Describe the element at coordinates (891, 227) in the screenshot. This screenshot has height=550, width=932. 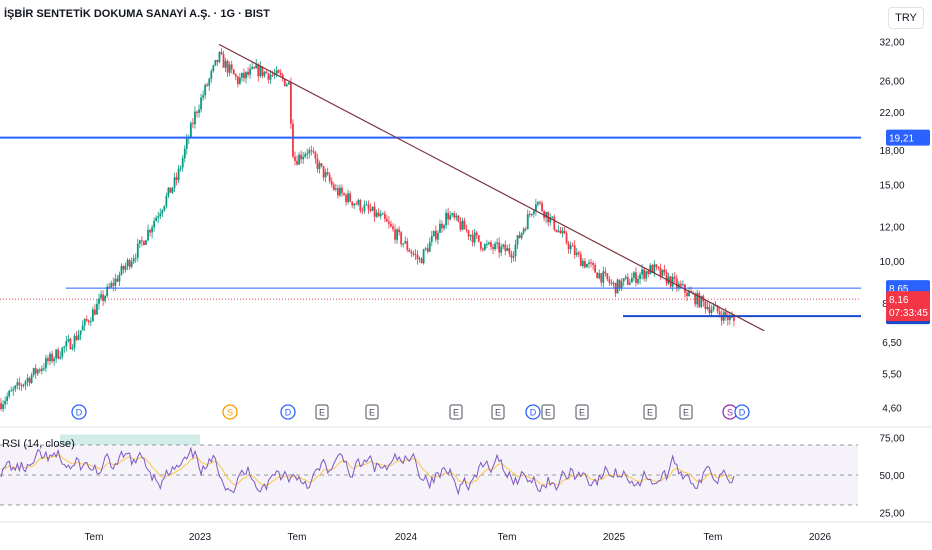
I see `price-axis-tick: 12,00` at that location.